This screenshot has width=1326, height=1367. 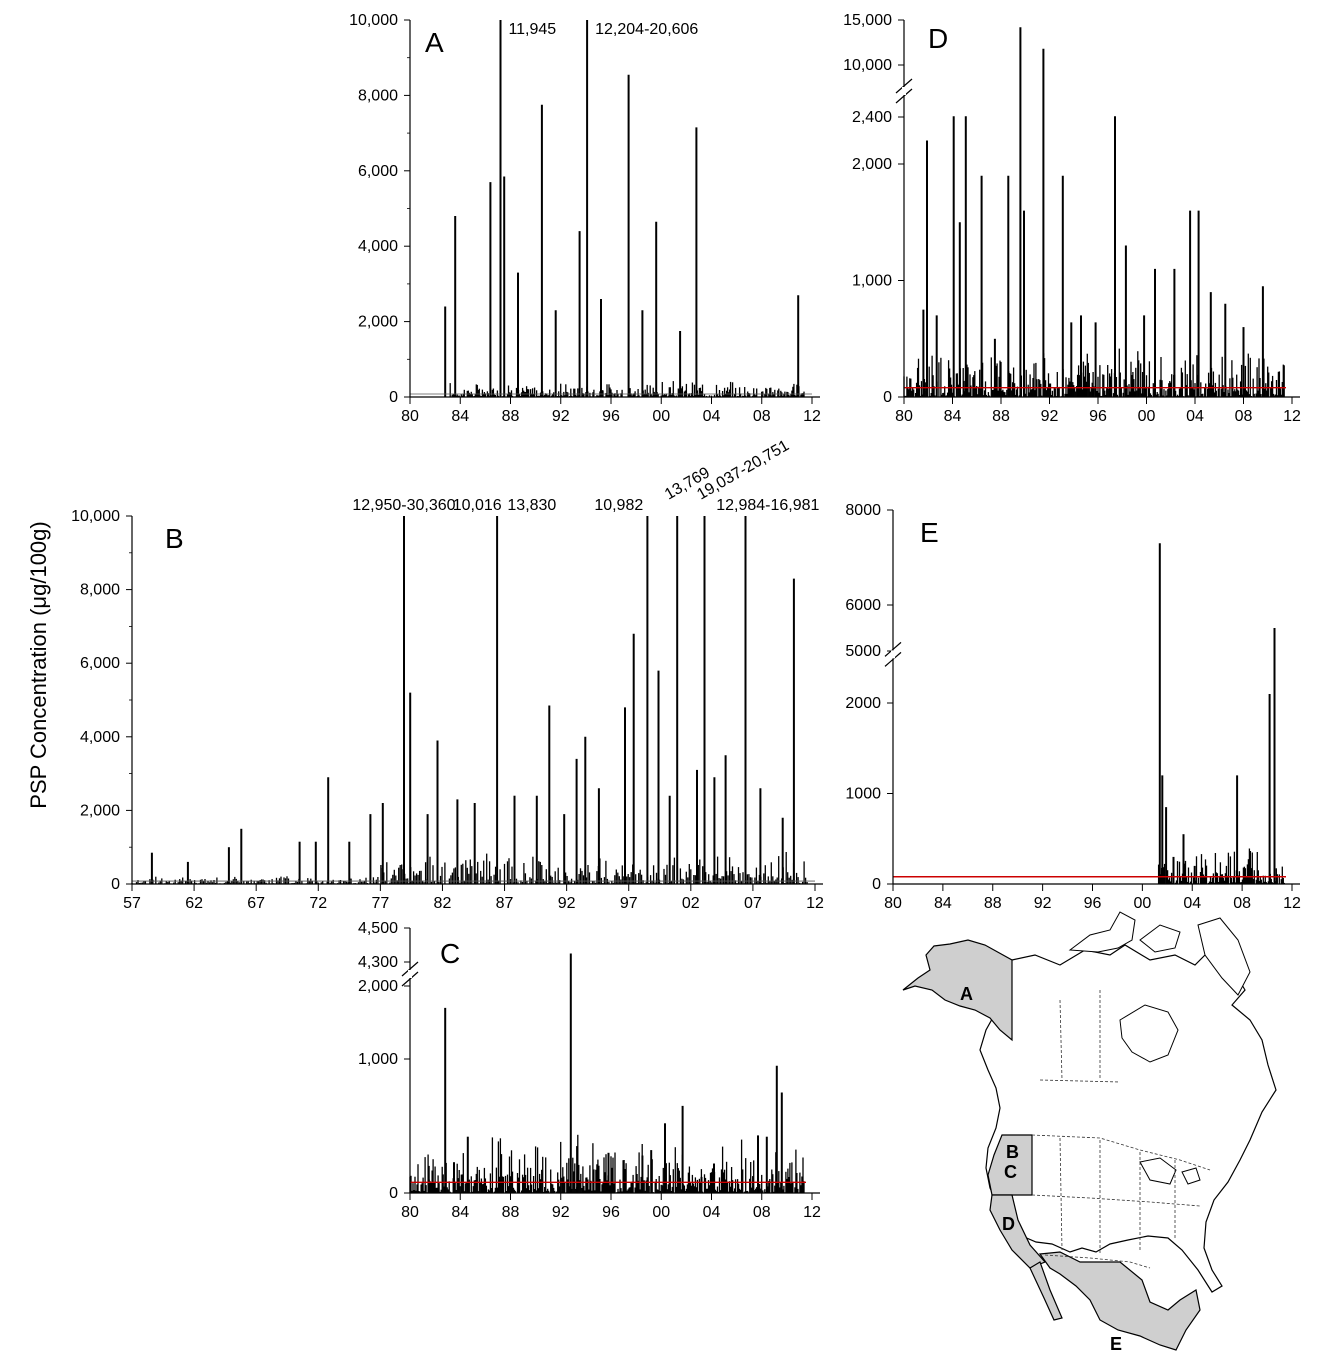 I want to click on panel-E: 0 1000 2000 5000 6000 8000 80 84 88 92 96 00 04 08 12 E, so click(x=1073, y=707).